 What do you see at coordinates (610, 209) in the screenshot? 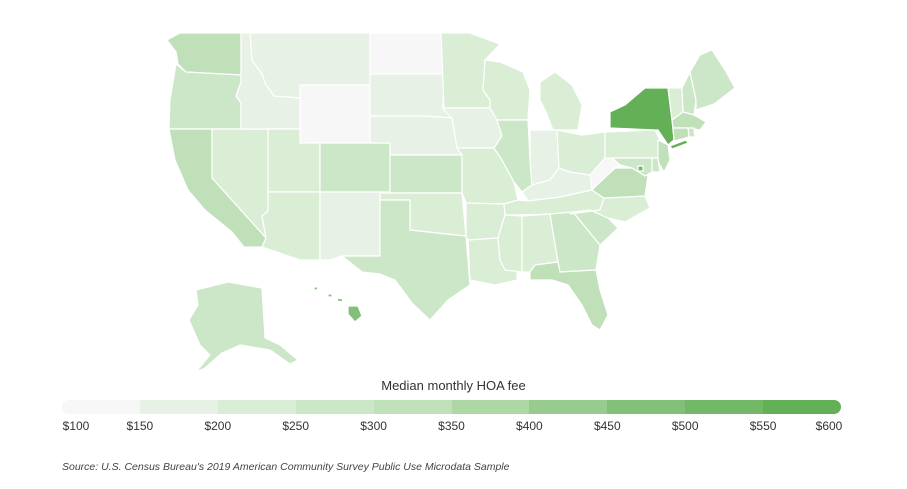
I see `state-nc` at bounding box center [610, 209].